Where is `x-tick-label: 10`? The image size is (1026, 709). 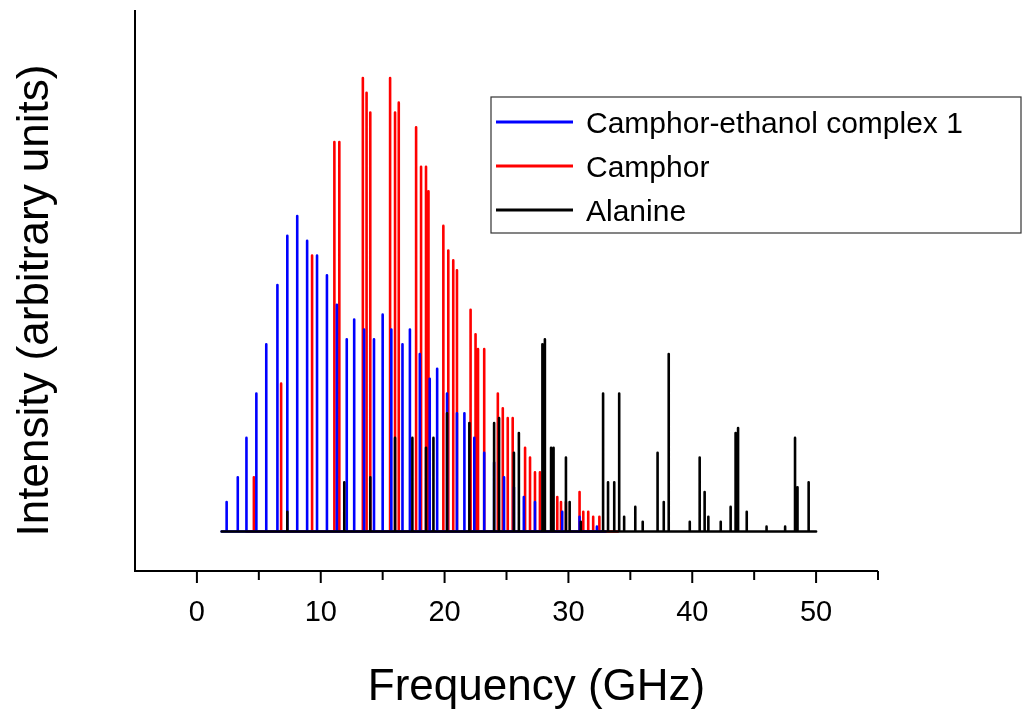 x-tick-label: 10 is located at coordinates (320, 611).